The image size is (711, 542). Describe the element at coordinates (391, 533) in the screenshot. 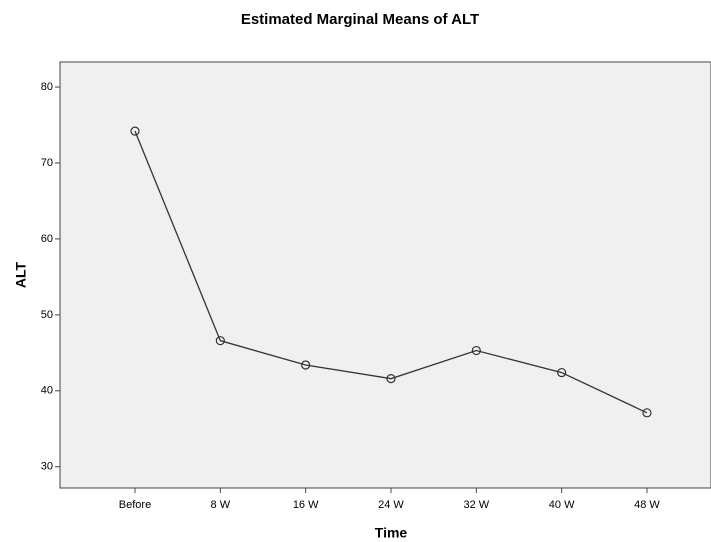

I see `x-axis-title: Time` at that location.